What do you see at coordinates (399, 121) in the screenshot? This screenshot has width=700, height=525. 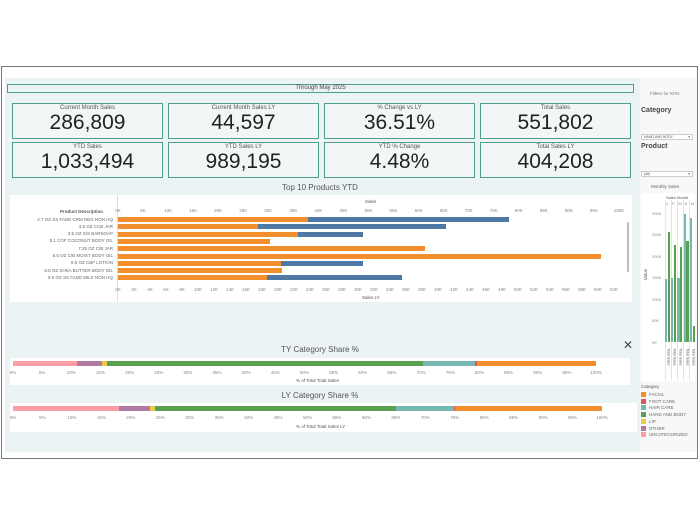 I see `kpi-card: % Change vs LY 36.51%` at bounding box center [399, 121].